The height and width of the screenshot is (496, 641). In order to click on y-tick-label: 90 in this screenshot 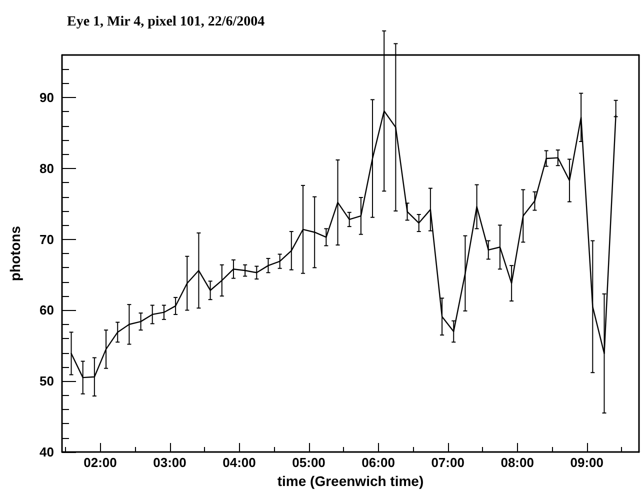, I will do `click(47, 98)`.